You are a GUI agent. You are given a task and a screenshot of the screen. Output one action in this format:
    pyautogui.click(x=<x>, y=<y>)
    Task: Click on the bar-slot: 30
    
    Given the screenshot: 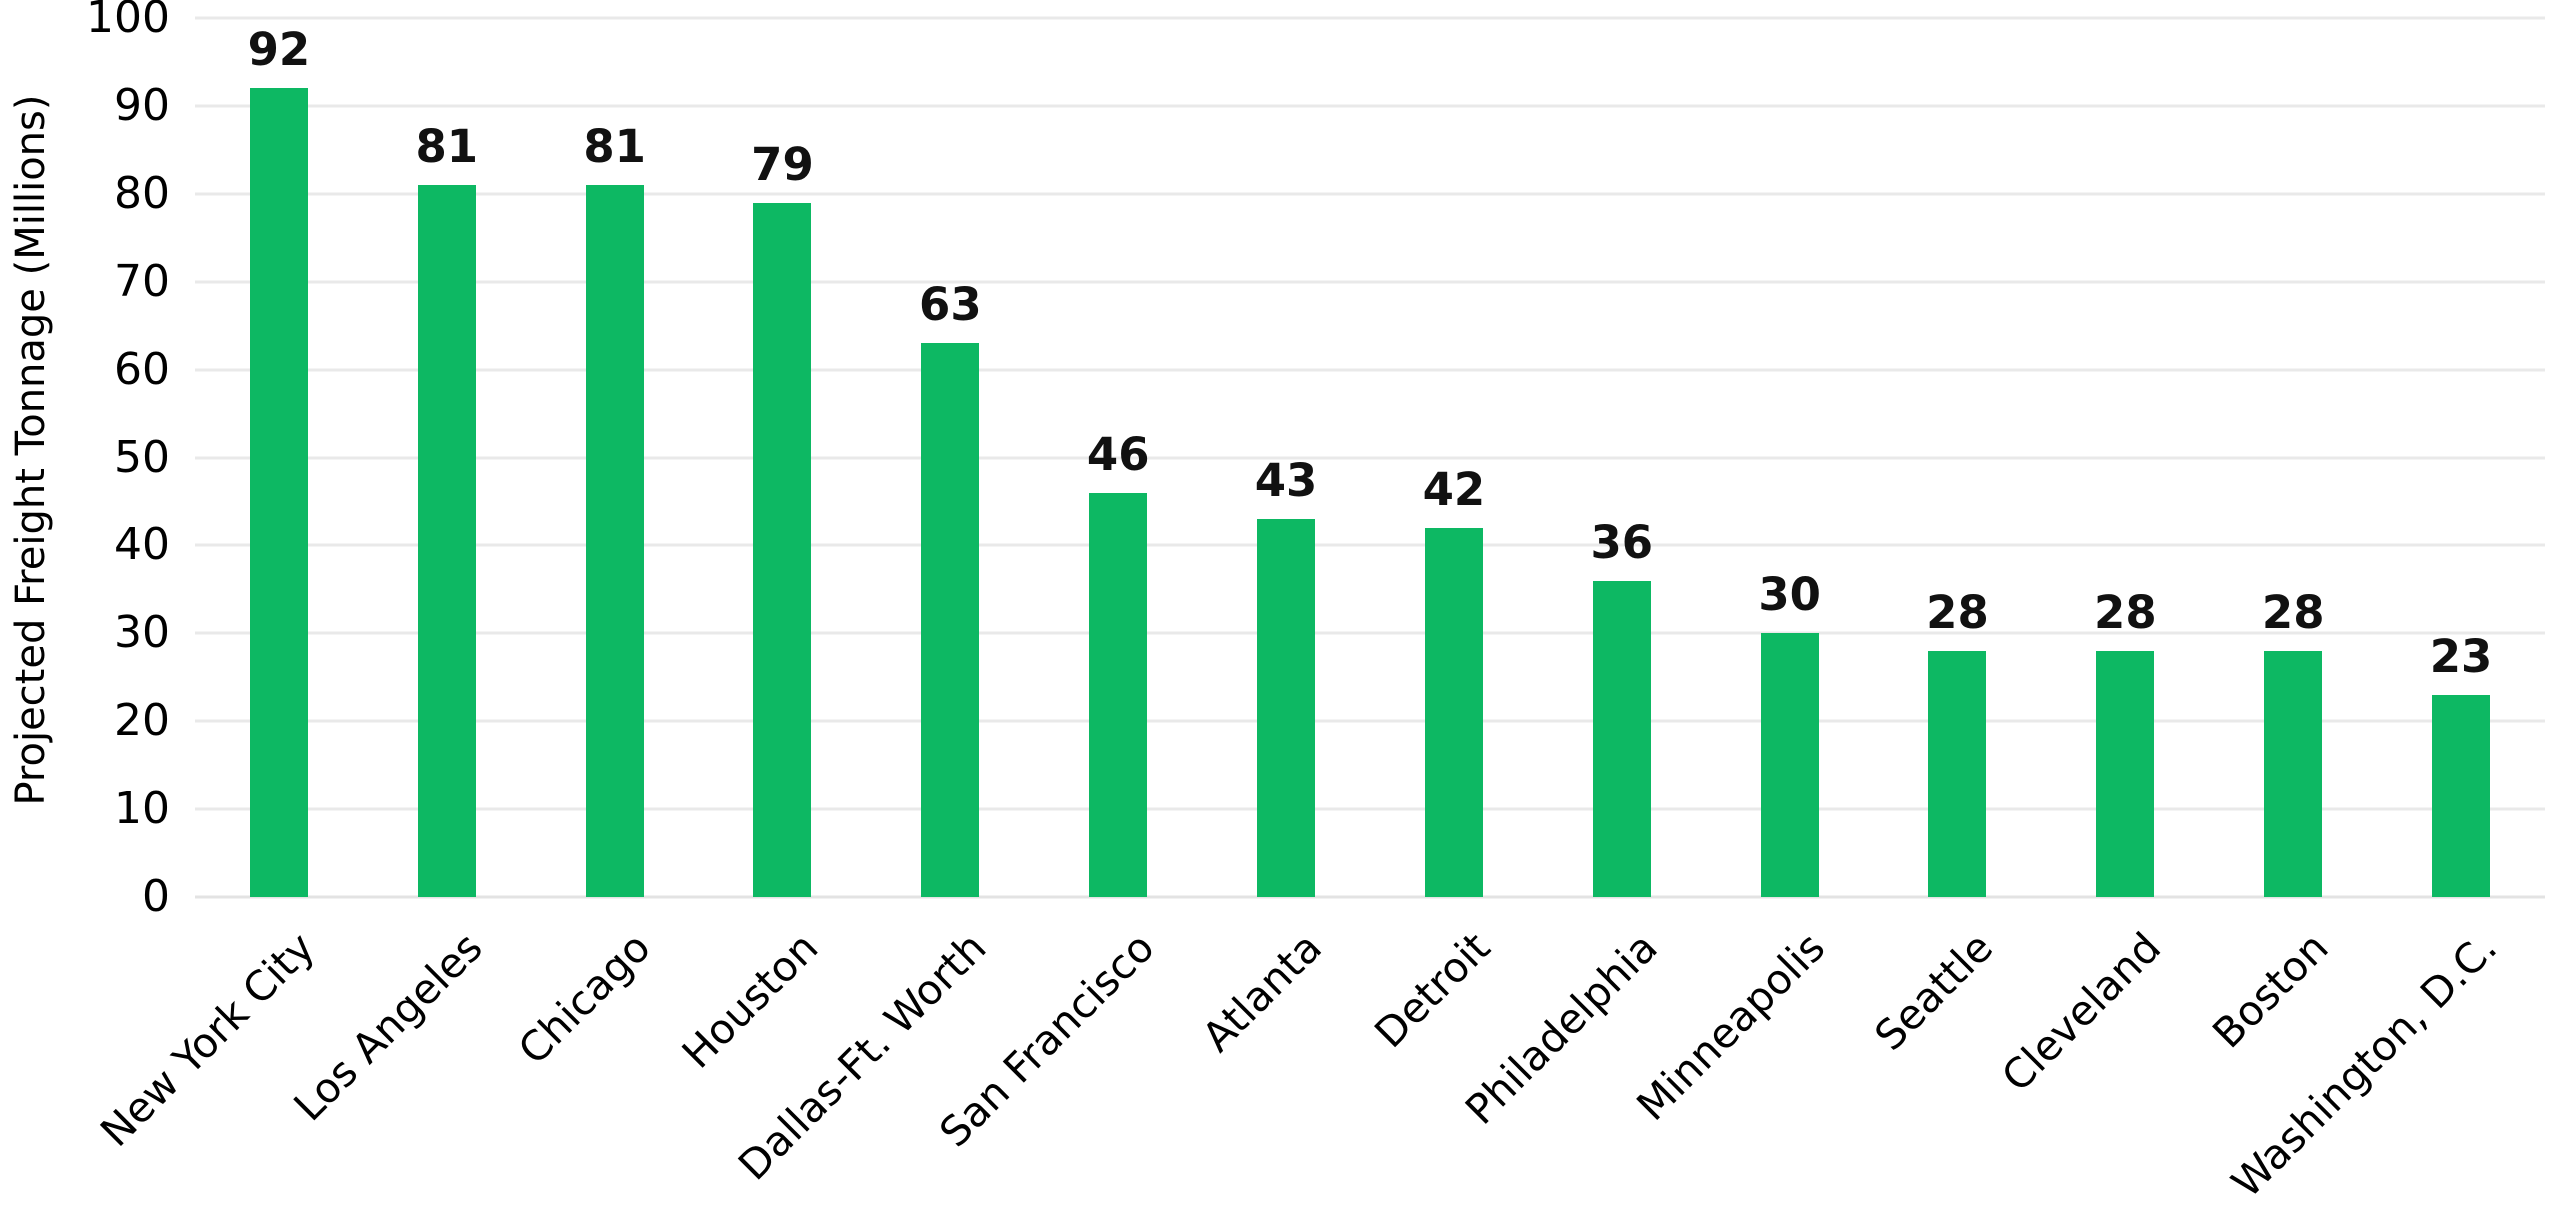 What is the action you would take?
    pyautogui.click(x=1790, y=457)
    